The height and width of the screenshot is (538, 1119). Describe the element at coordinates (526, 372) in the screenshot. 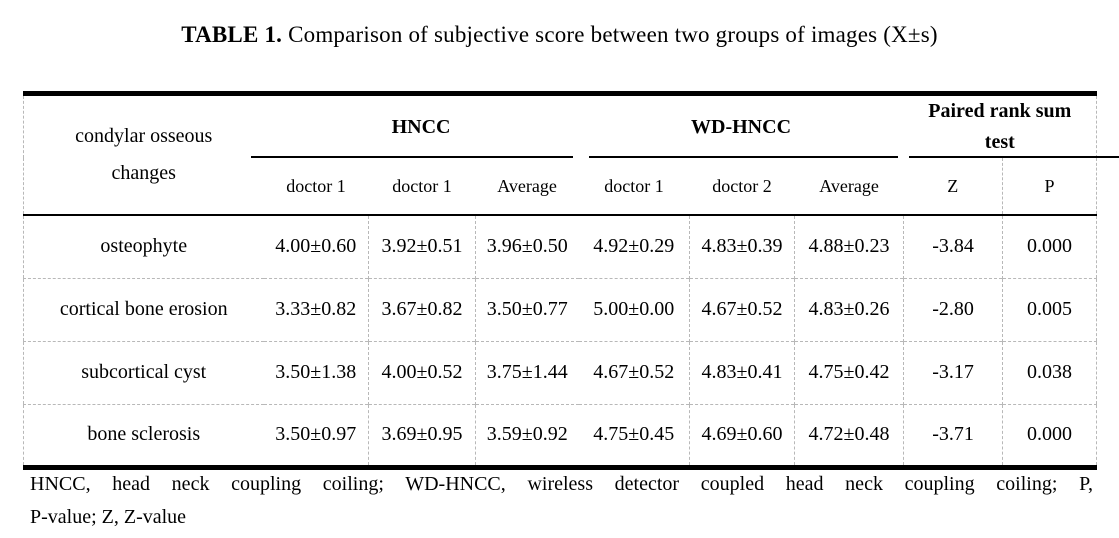

I see `value-cell: 3.75±1.44` at that location.